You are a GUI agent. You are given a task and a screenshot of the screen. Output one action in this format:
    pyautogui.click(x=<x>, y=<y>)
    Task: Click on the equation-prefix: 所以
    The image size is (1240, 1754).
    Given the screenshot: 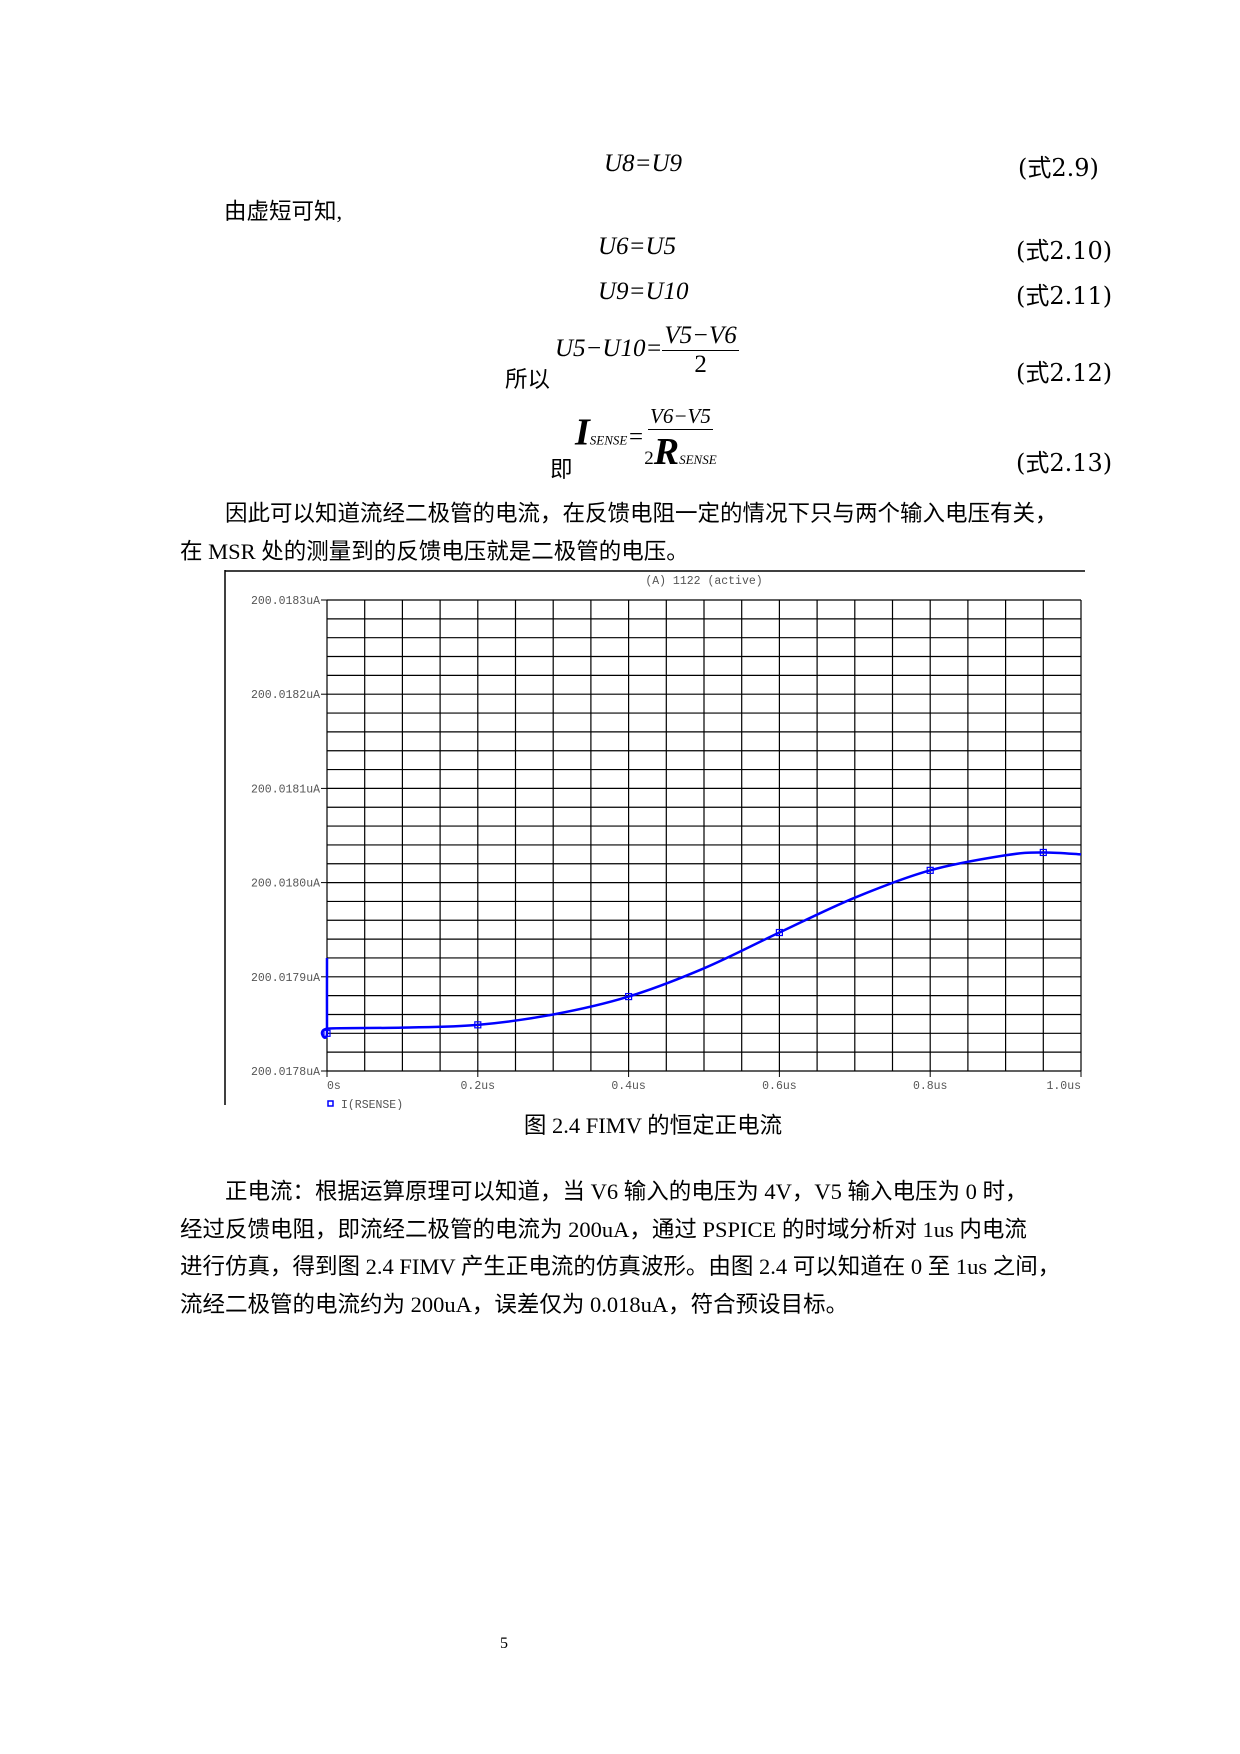 What is the action you would take?
    pyautogui.click(x=528, y=379)
    